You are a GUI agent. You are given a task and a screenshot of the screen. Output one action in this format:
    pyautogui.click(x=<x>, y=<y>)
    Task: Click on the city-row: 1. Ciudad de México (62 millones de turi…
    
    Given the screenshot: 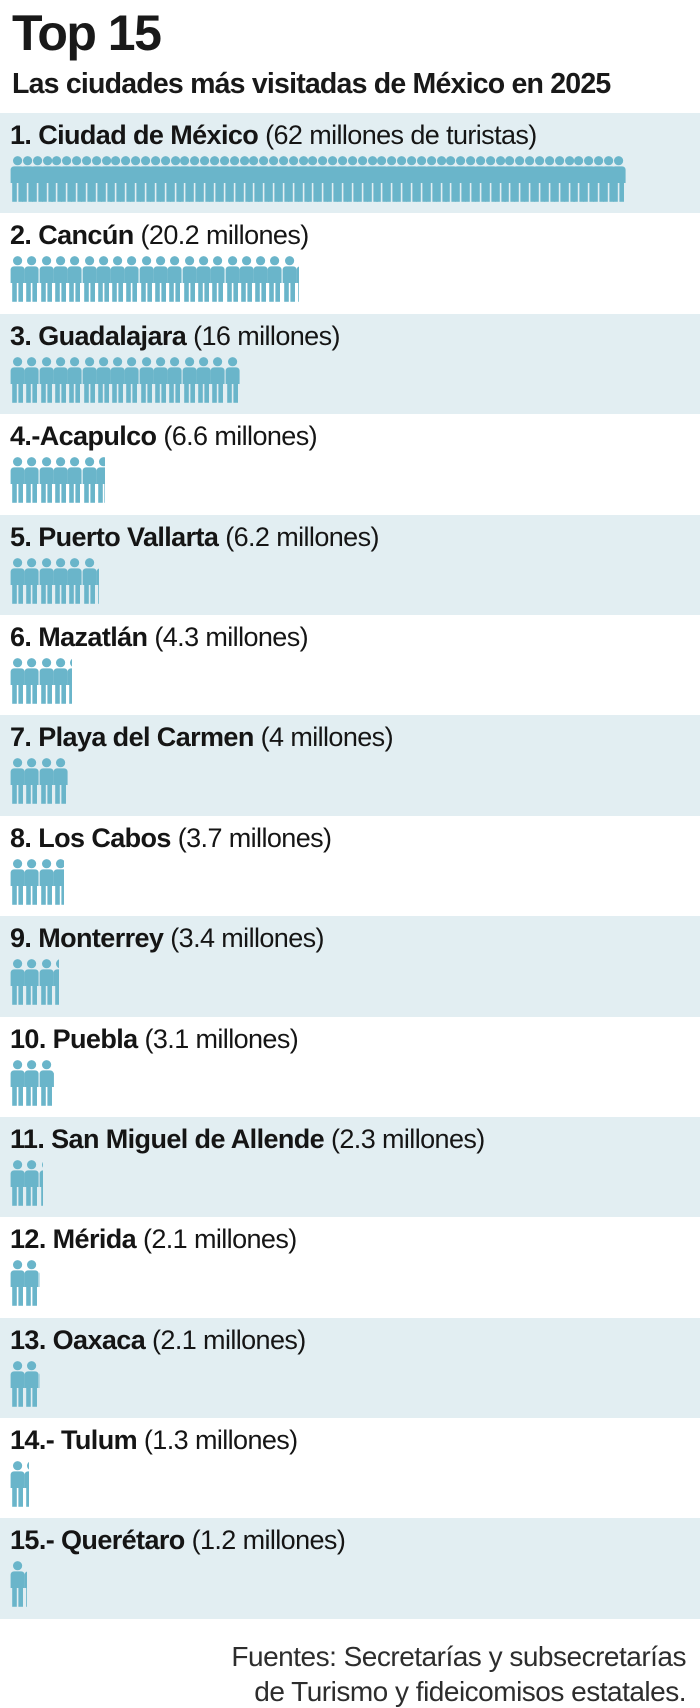 What is the action you would take?
    pyautogui.click(x=350, y=163)
    